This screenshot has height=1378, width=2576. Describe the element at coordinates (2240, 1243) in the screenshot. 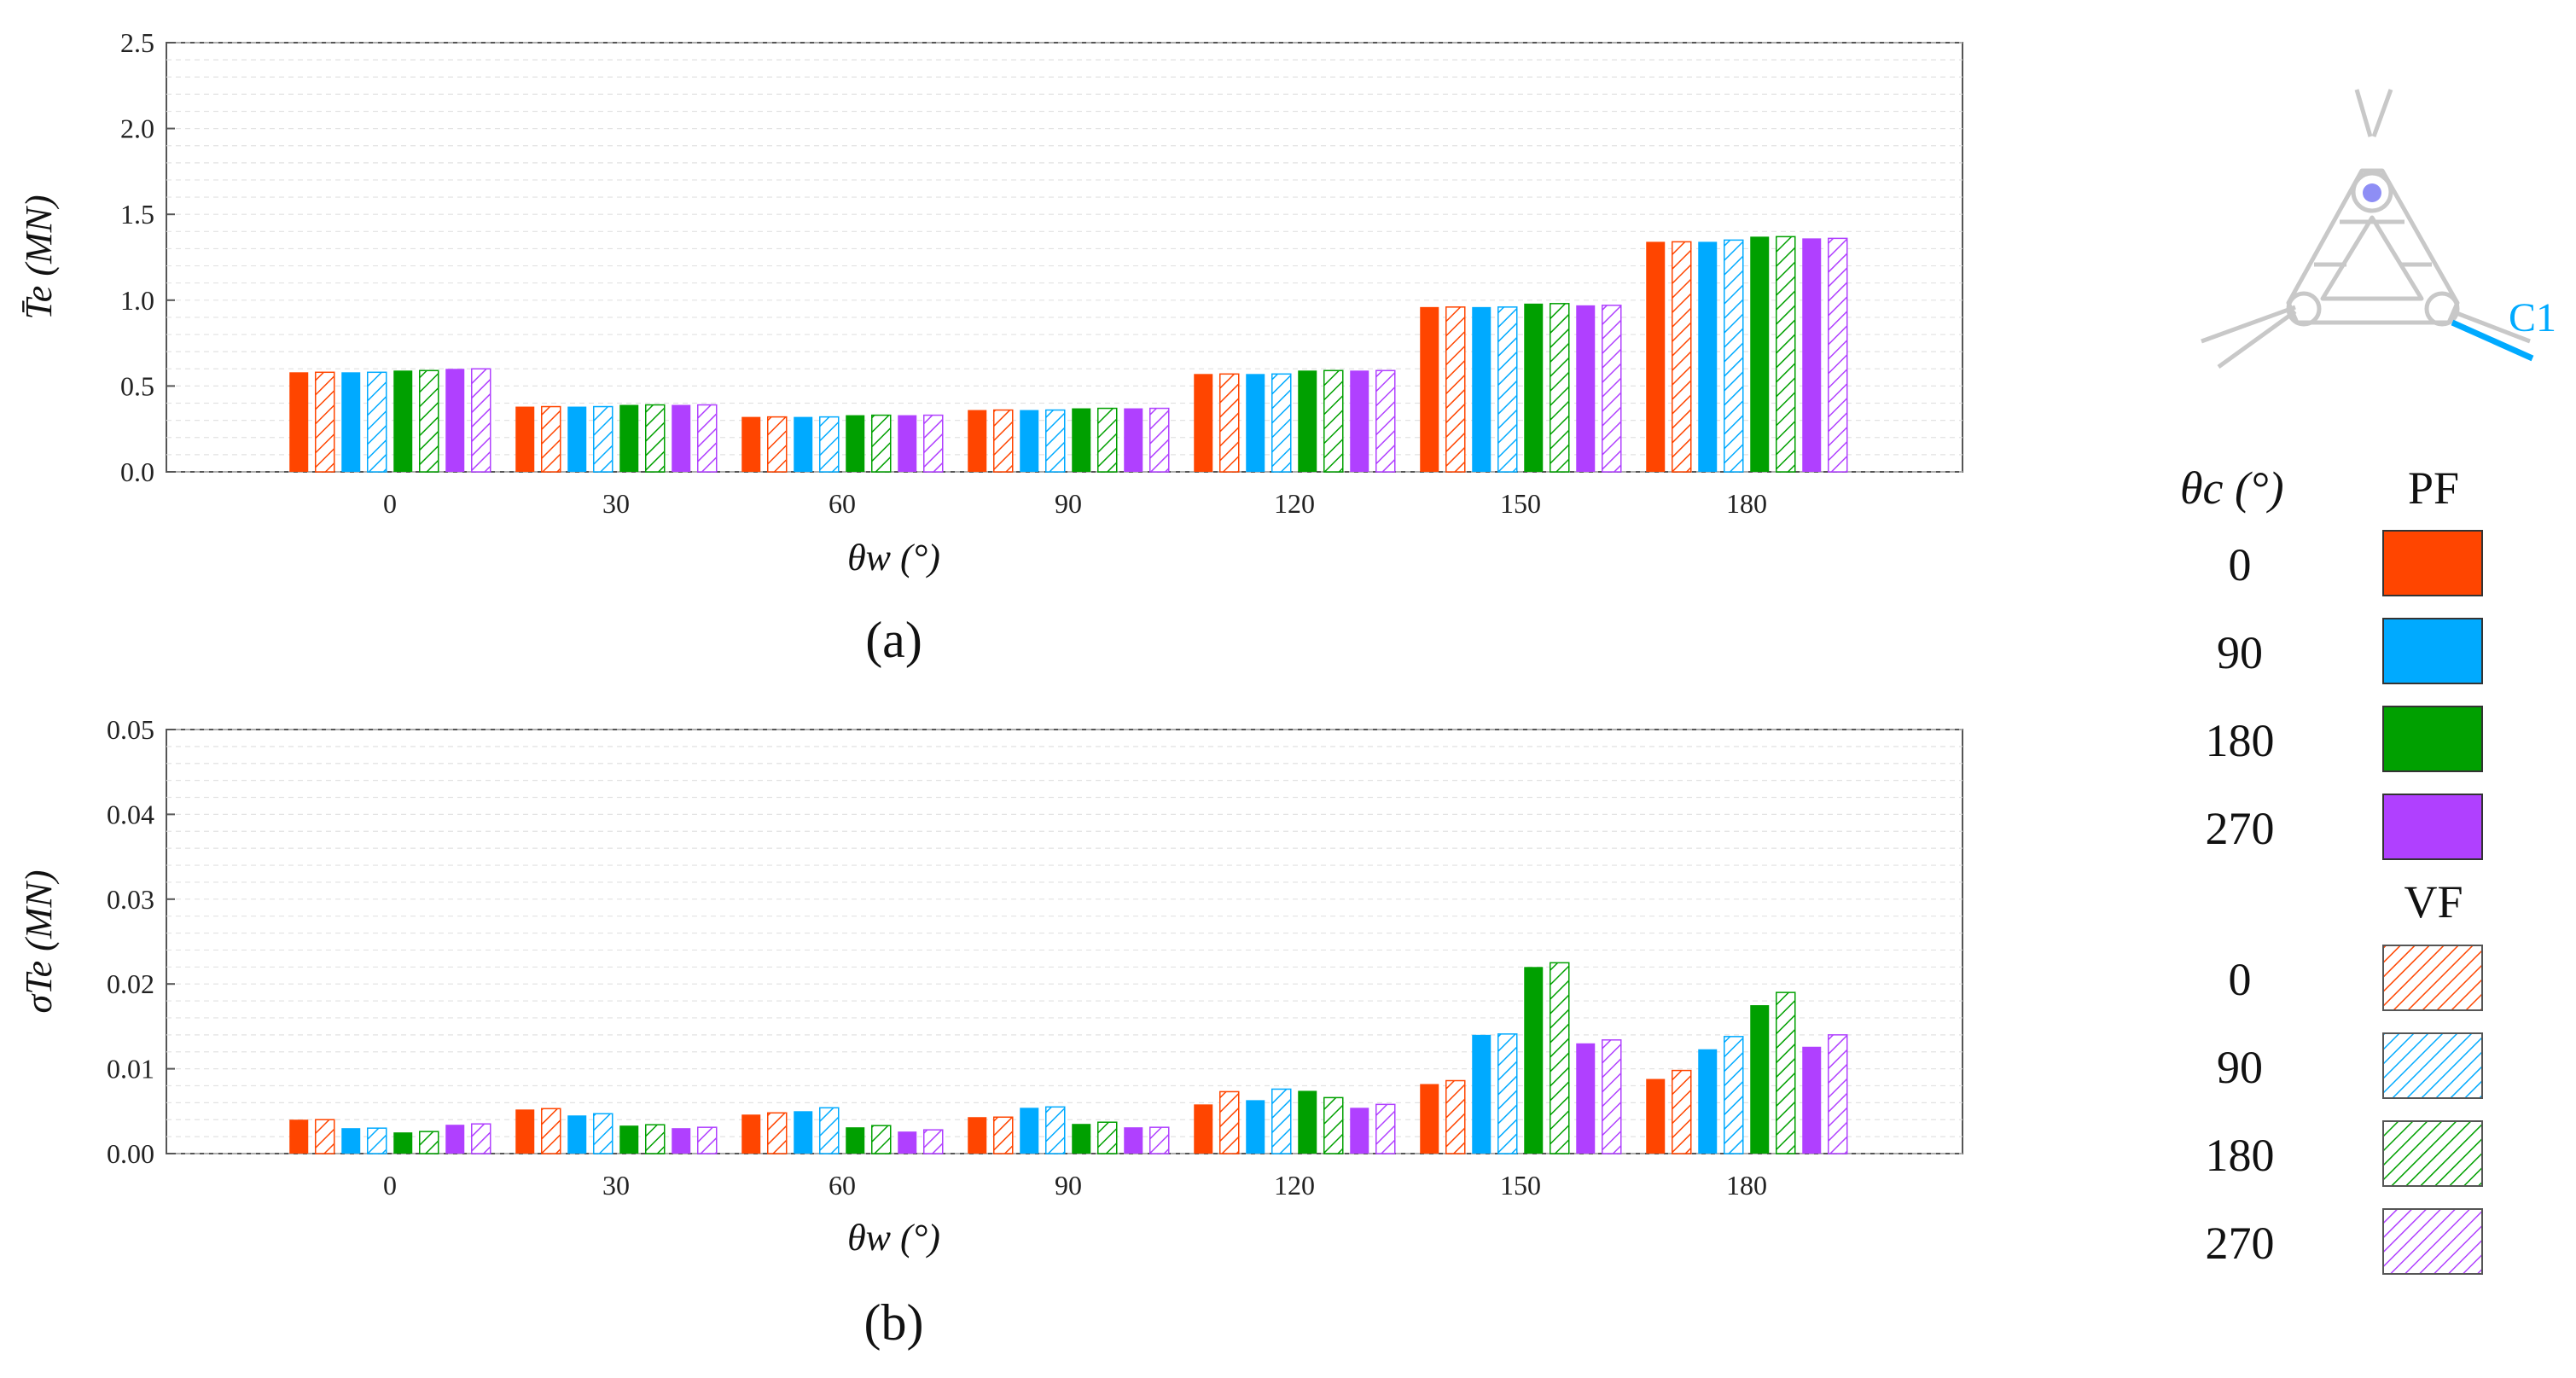

I see `legend-vf-label: 270` at that location.